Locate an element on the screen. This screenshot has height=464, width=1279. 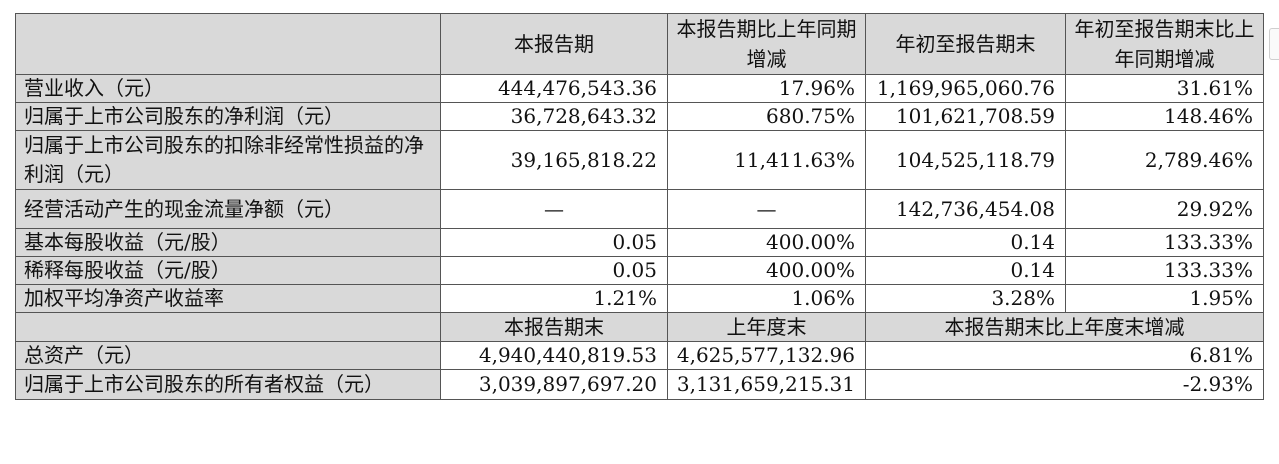
subheader-empty-cell is located at coordinates (228, 327).